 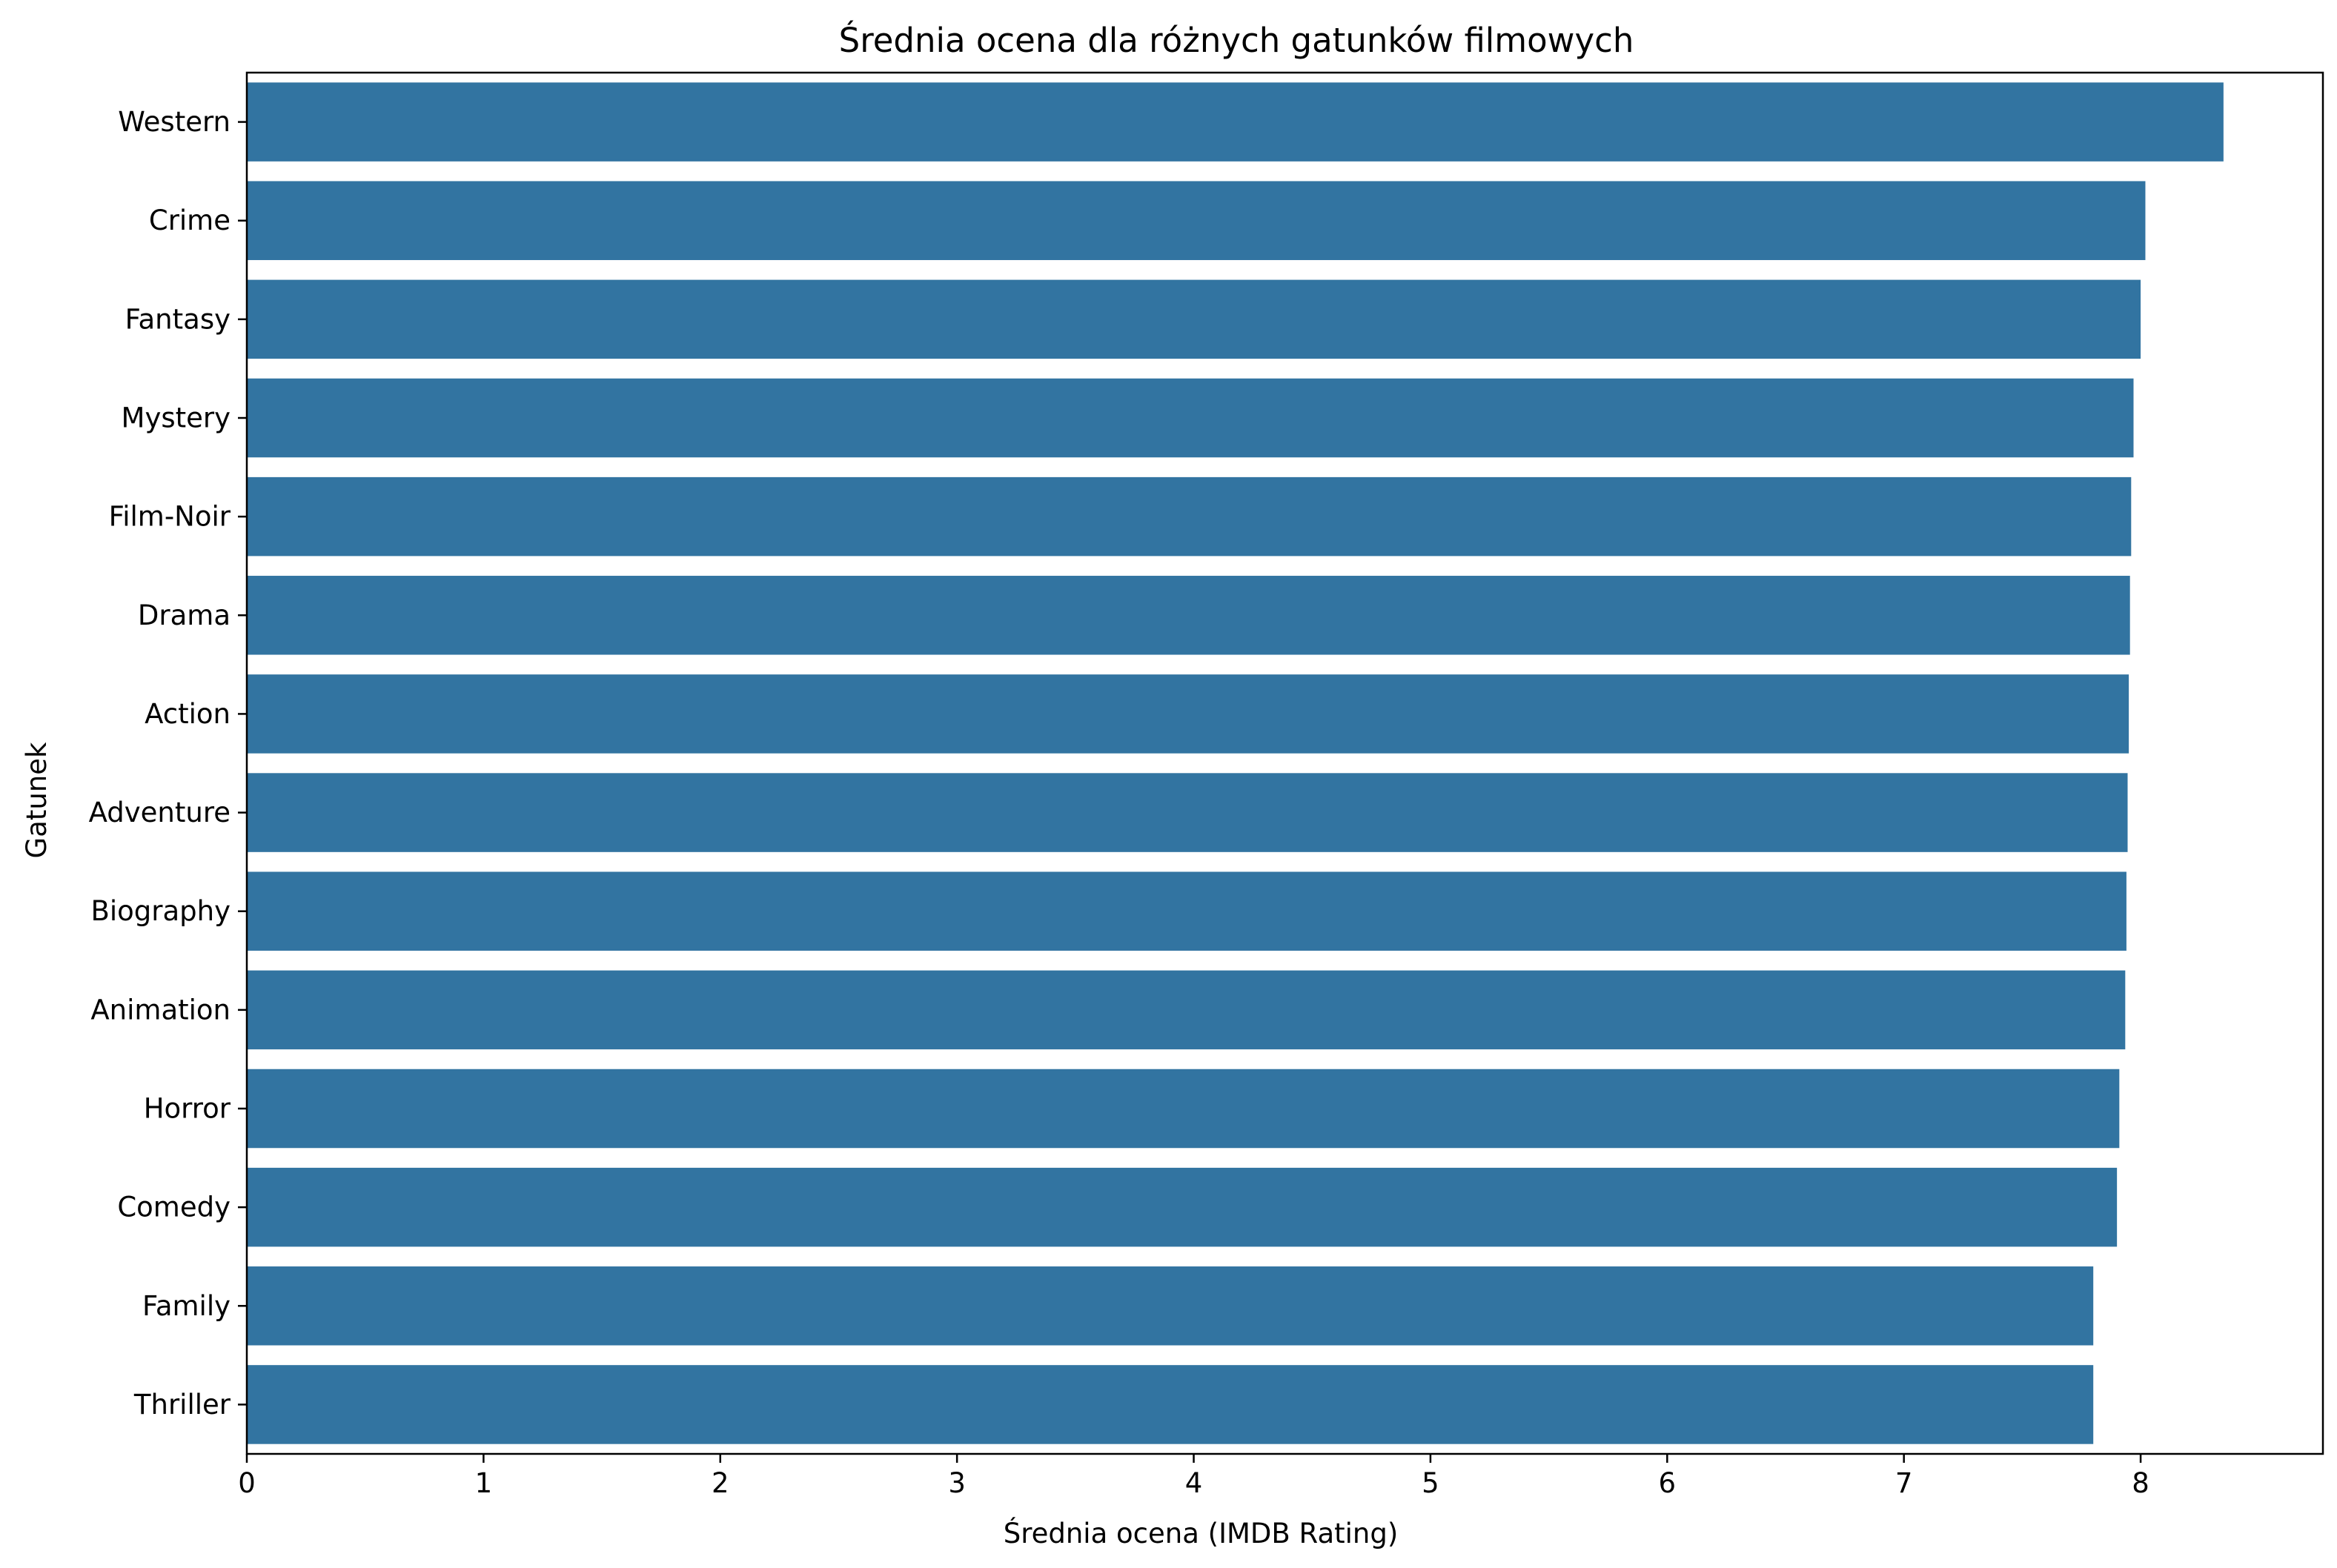 I want to click on bar-drama, so click(x=1188, y=615).